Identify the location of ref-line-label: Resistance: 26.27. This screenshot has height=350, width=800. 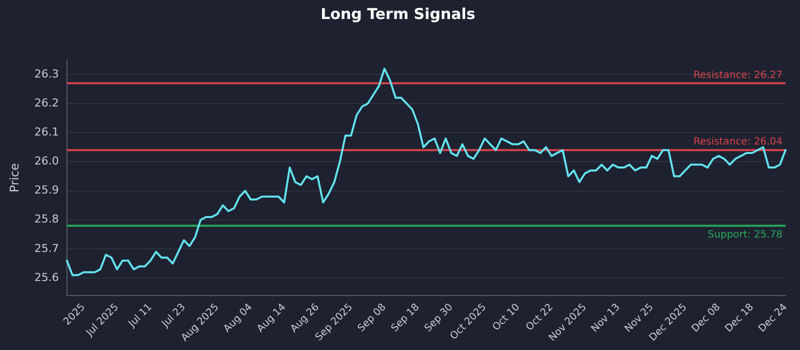
(738, 75).